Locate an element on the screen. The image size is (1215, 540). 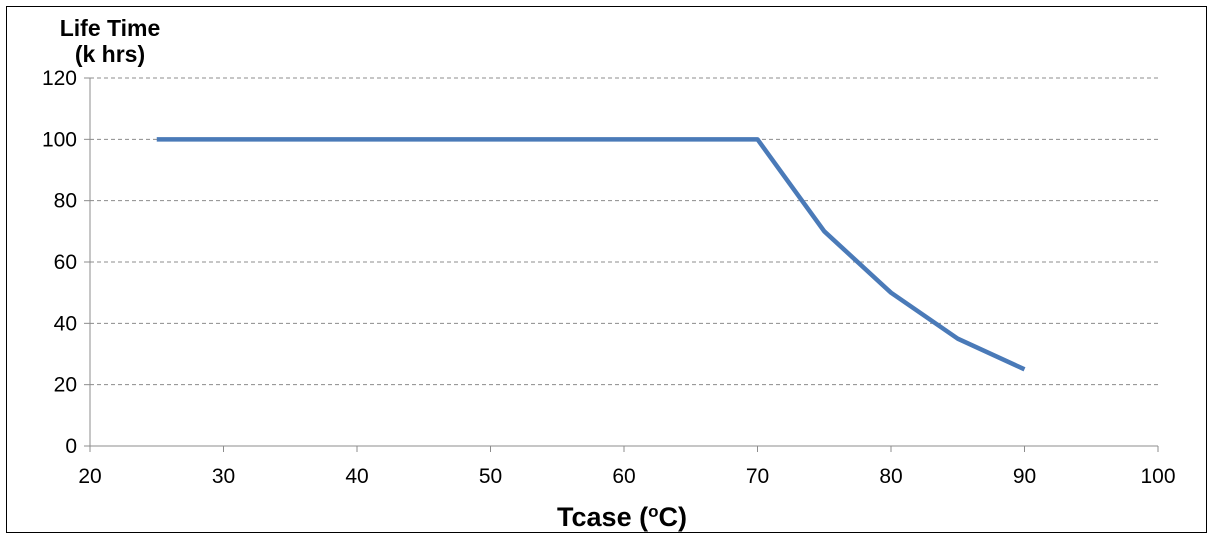
y-tick-label-80: 80 is located at coordinates (65, 201).